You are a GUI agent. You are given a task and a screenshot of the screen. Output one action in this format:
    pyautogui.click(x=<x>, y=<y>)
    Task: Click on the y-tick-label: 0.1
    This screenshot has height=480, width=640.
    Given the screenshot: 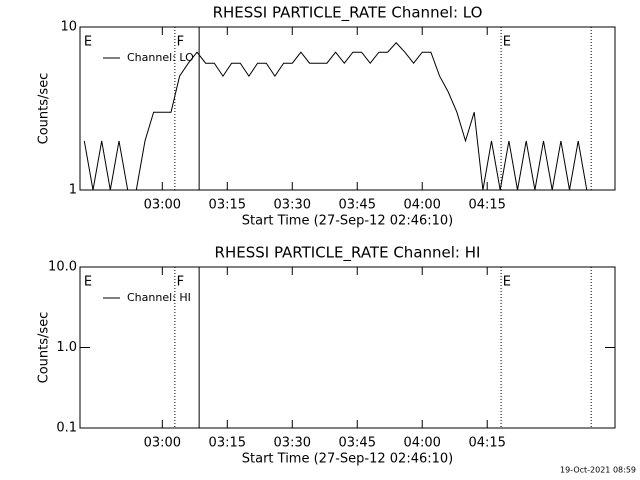 What is the action you would take?
    pyautogui.click(x=66, y=428)
    